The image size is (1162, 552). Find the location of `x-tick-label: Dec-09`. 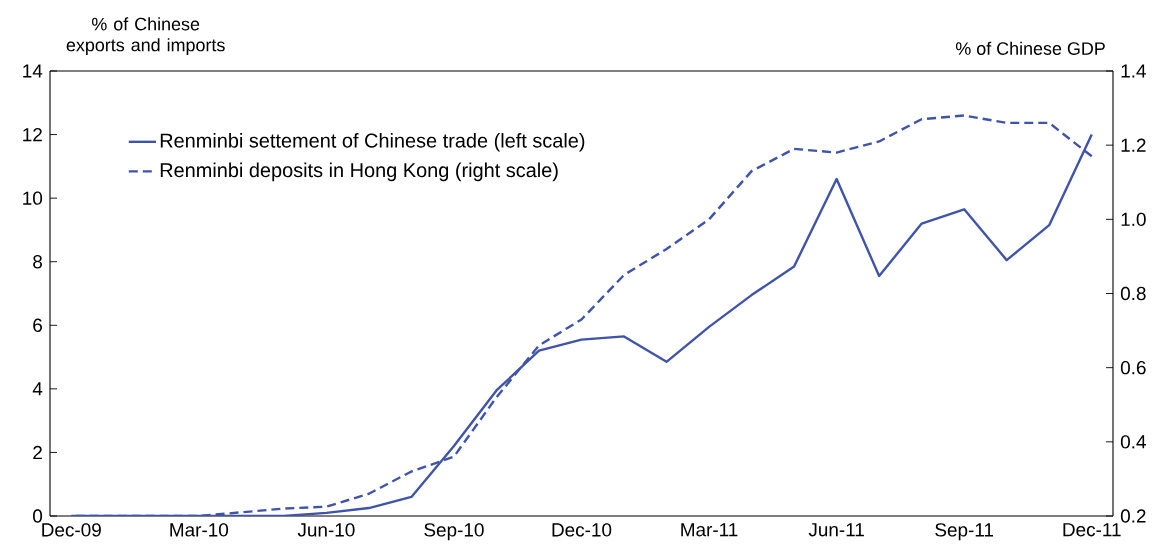

x-tick-label: Dec-09 is located at coordinates (71, 530).